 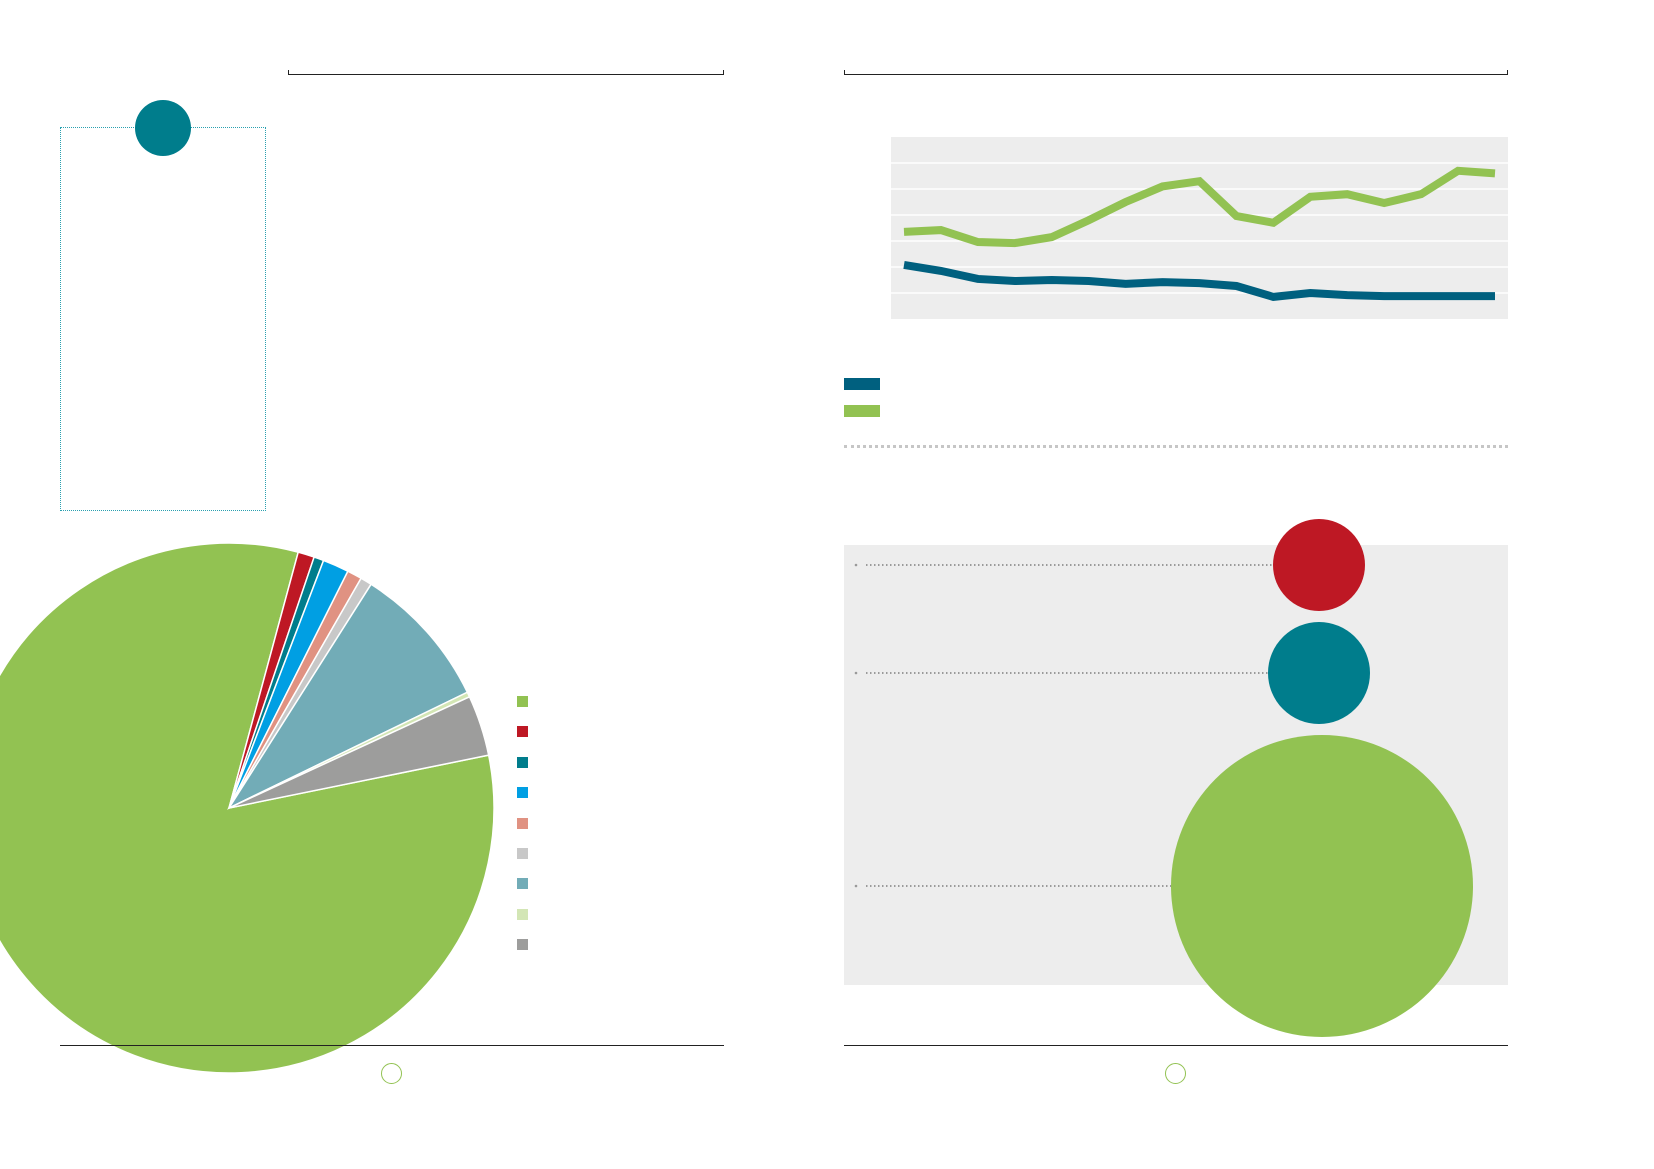 I want to click on section-badge-icon, so click(x=163, y=128).